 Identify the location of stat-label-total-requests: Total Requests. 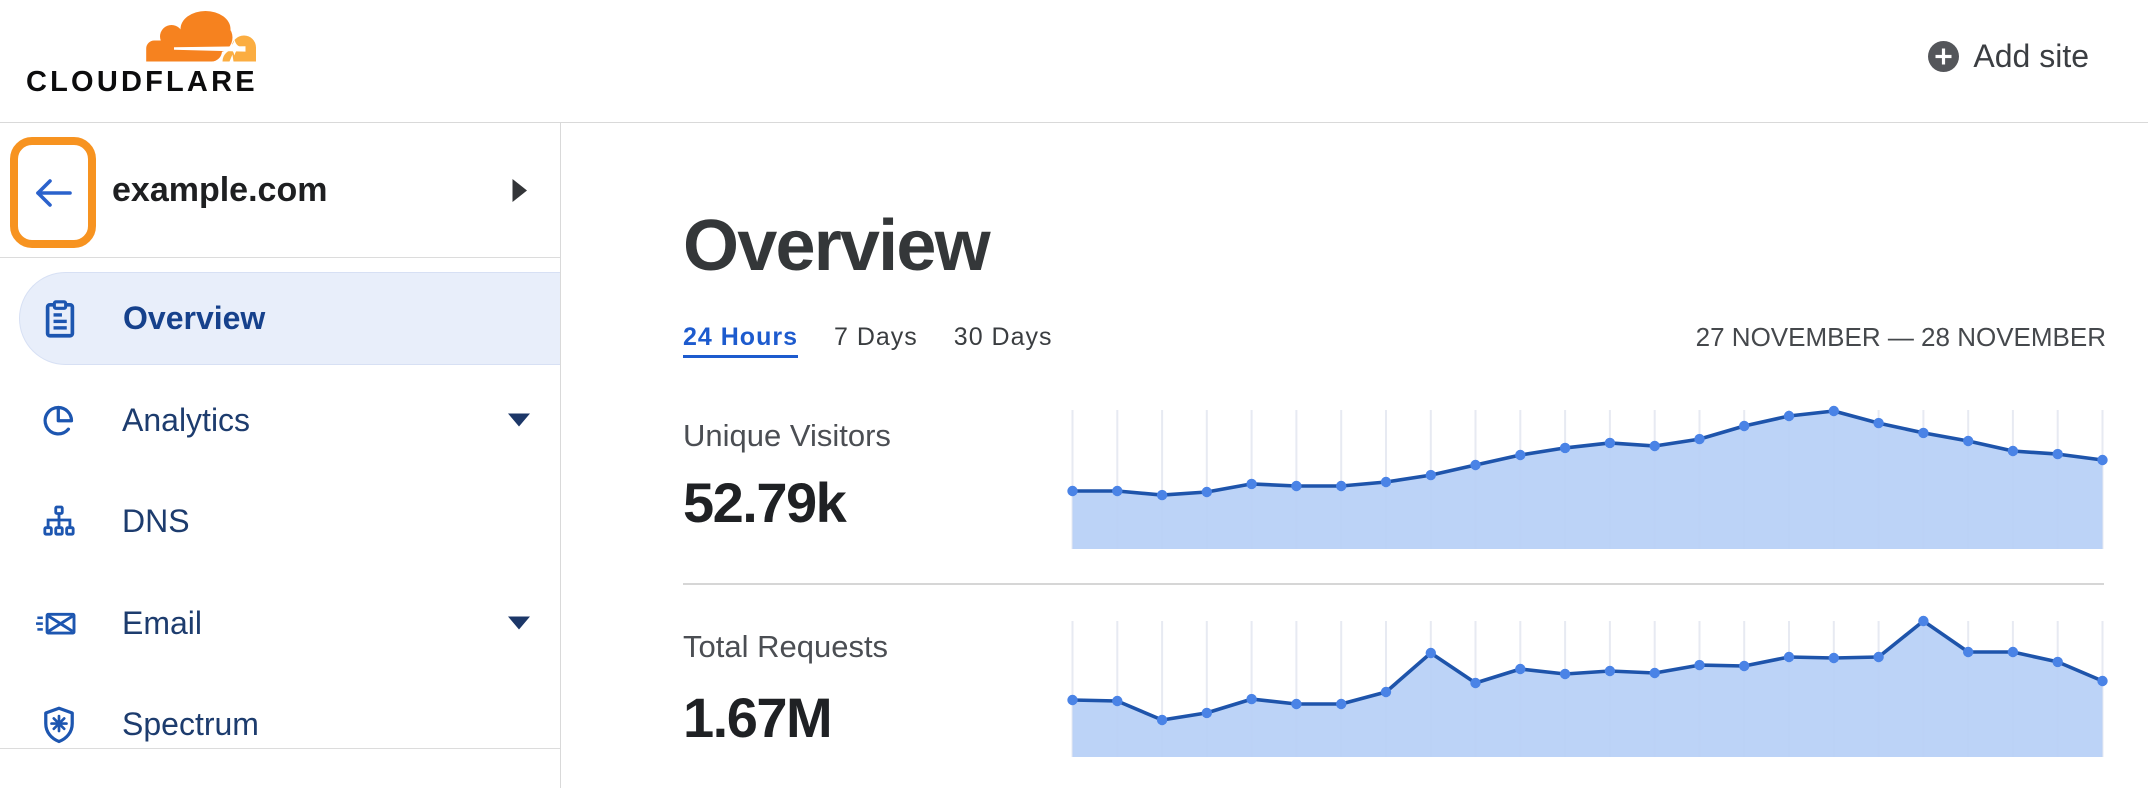
(786, 646).